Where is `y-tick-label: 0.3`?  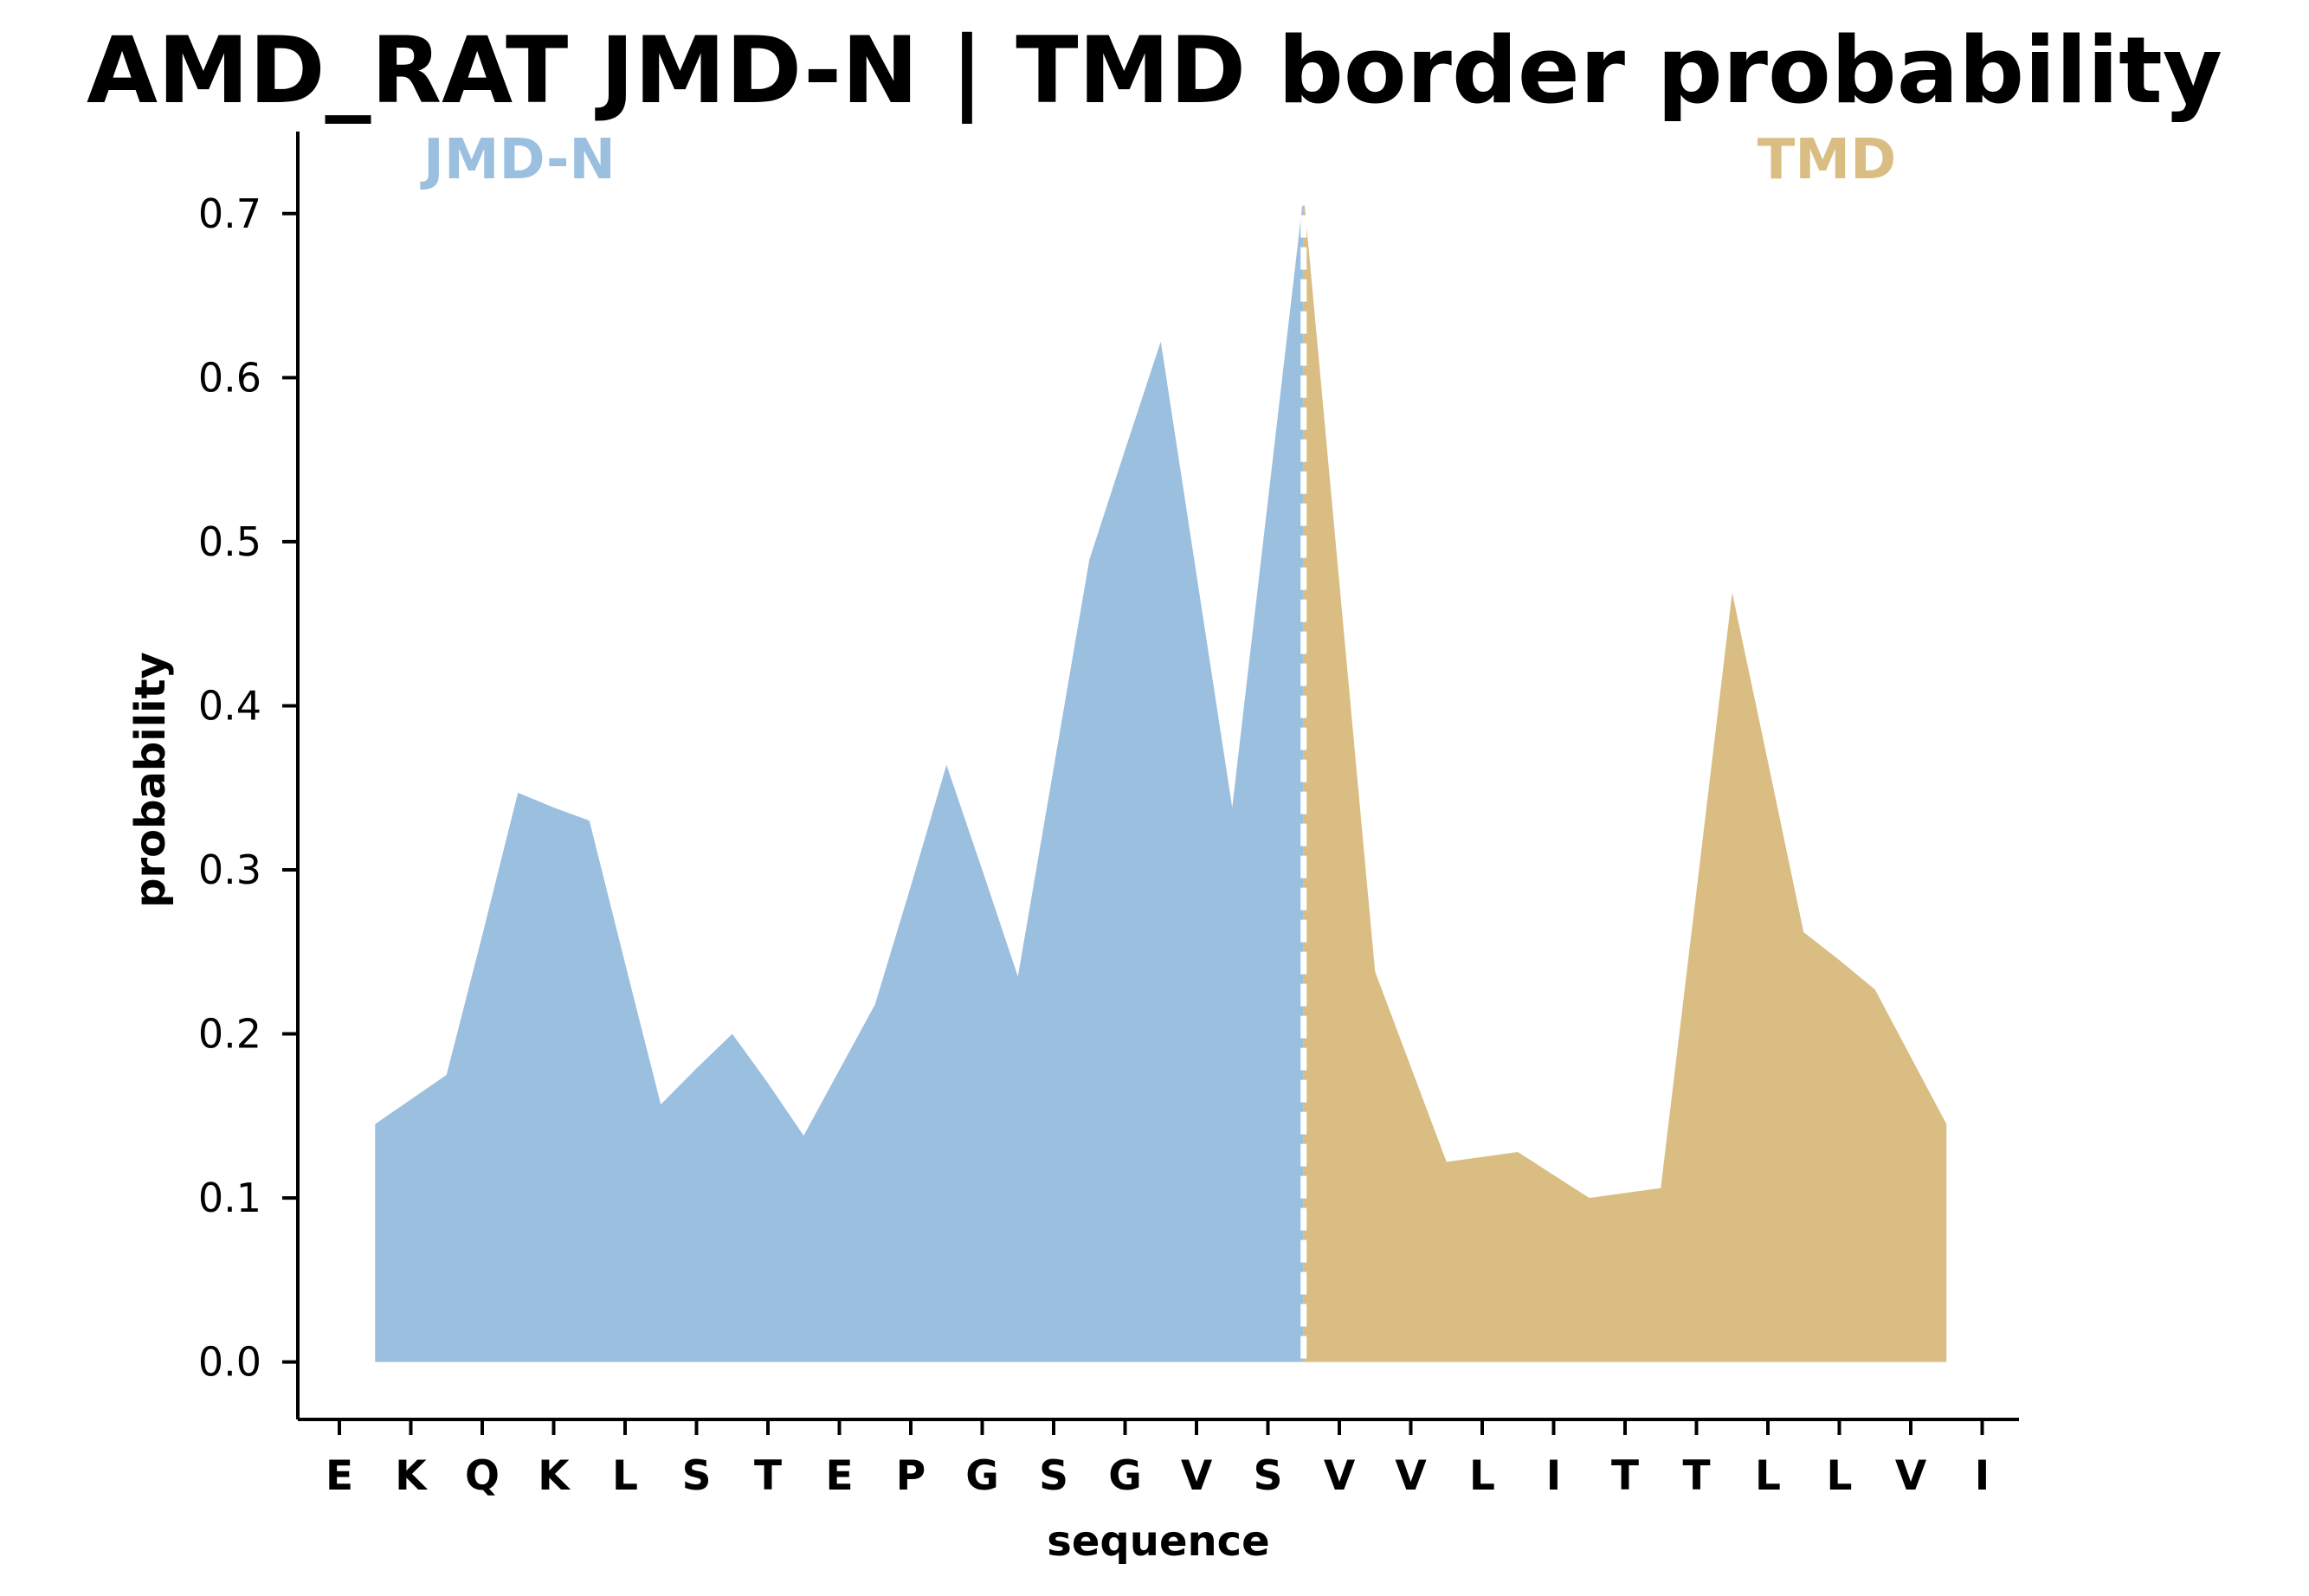
y-tick-label: 0.3 is located at coordinates (229, 869).